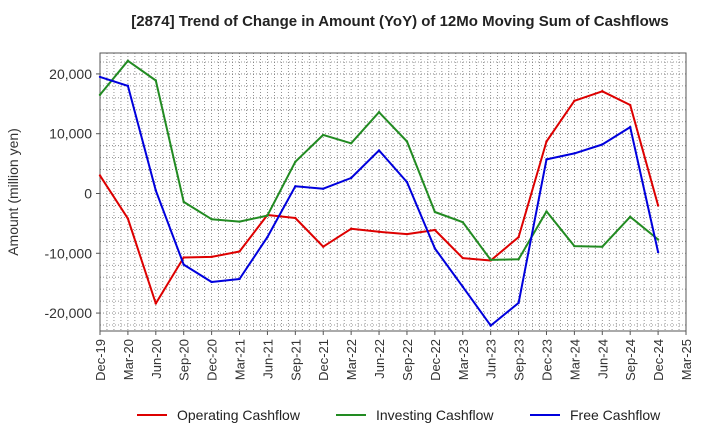  What do you see at coordinates (70, 74) in the screenshot?
I see `y-tick-label: 20,000` at bounding box center [70, 74].